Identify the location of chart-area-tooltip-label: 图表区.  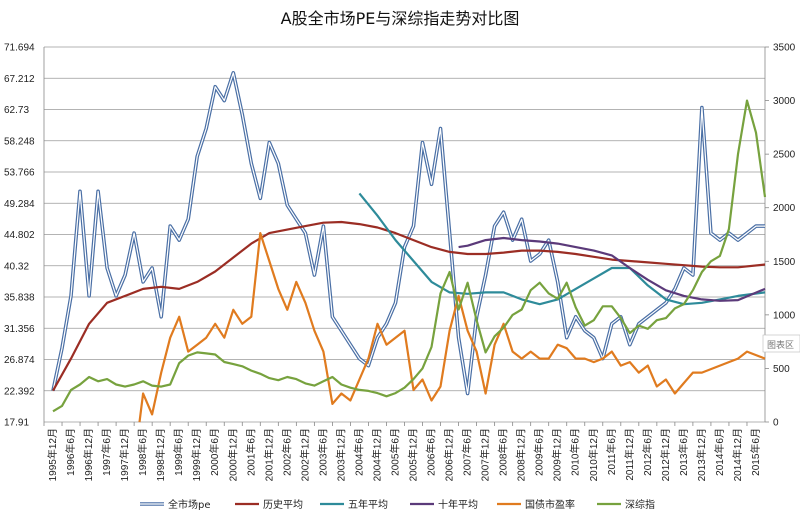
(780, 344).